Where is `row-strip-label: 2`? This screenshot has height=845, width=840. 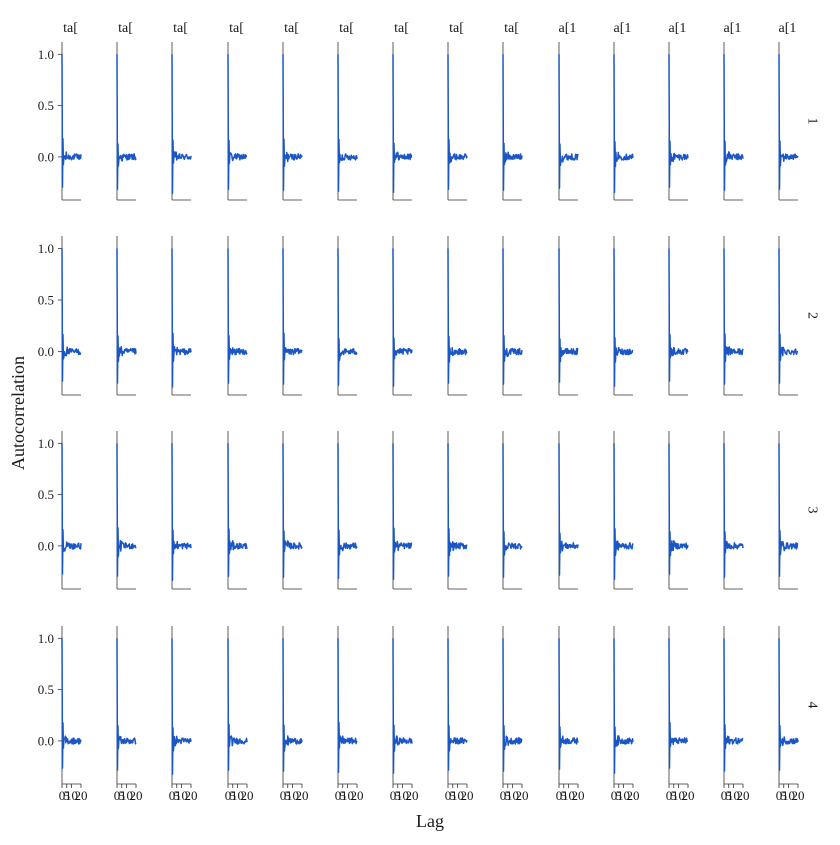 row-strip-label: 2 is located at coordinates (812, 315).